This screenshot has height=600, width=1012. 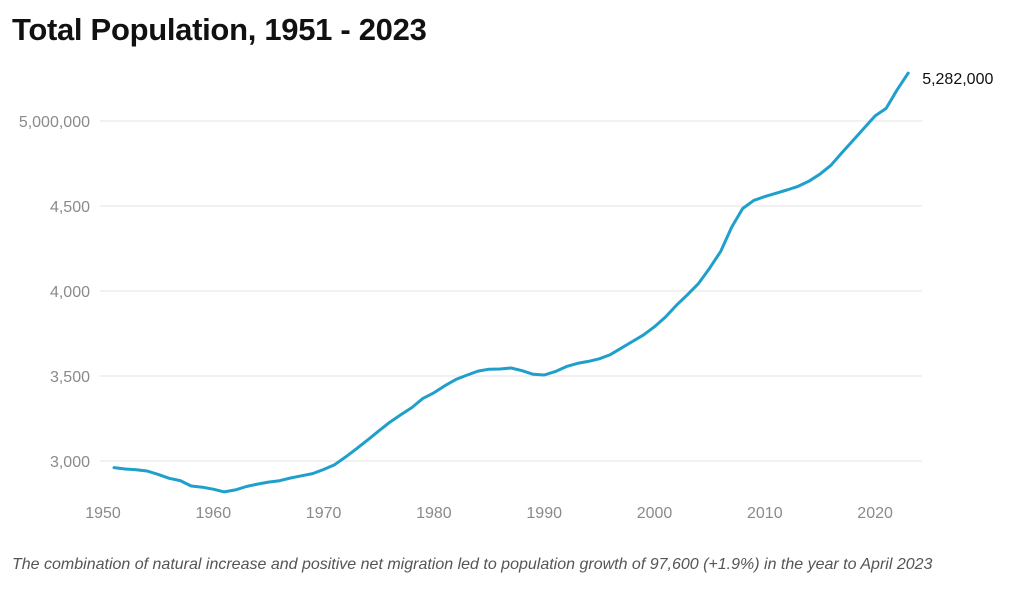 What do you see at coordinates (324, 513) in the screenshot?
I see `x-tick-label: 1970` at bounding box center [324, 513].